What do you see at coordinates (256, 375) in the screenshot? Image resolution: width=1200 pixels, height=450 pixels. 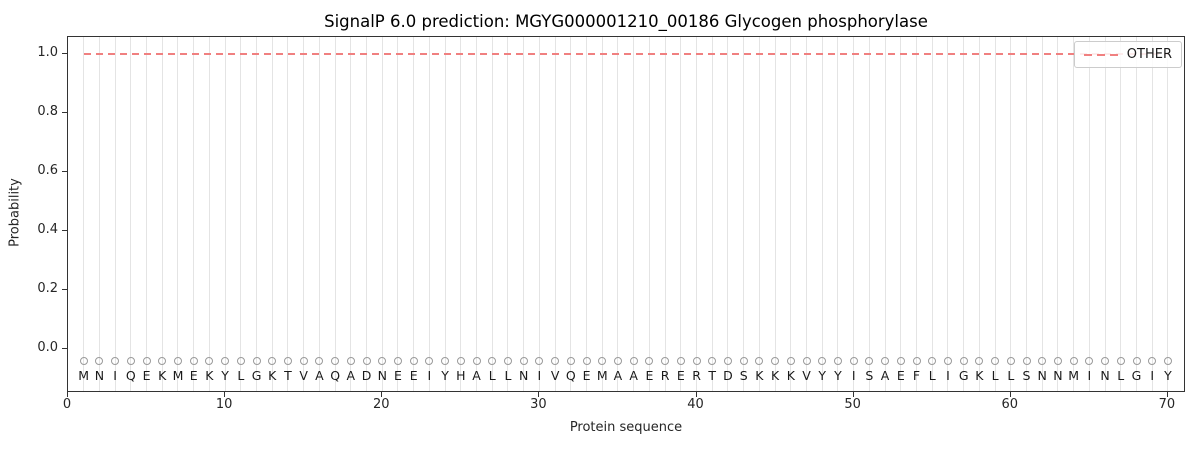 I see `residue-letter: G` at bounding box center [256, 375].